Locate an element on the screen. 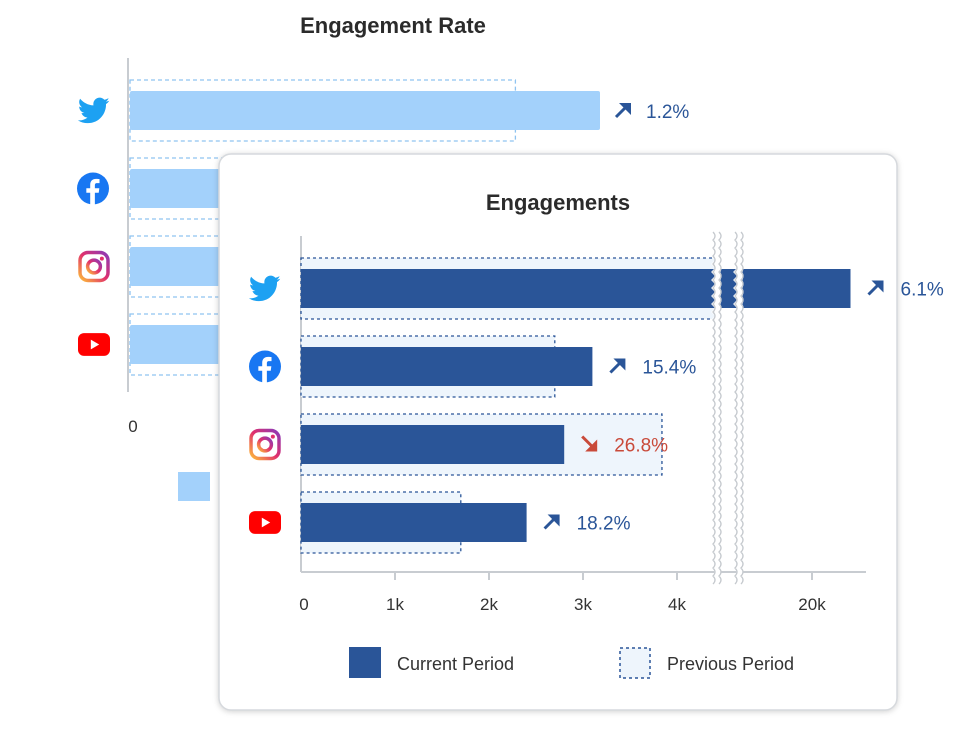  pct-label-twitter: 6.1% is located at coordinates (922, 290).